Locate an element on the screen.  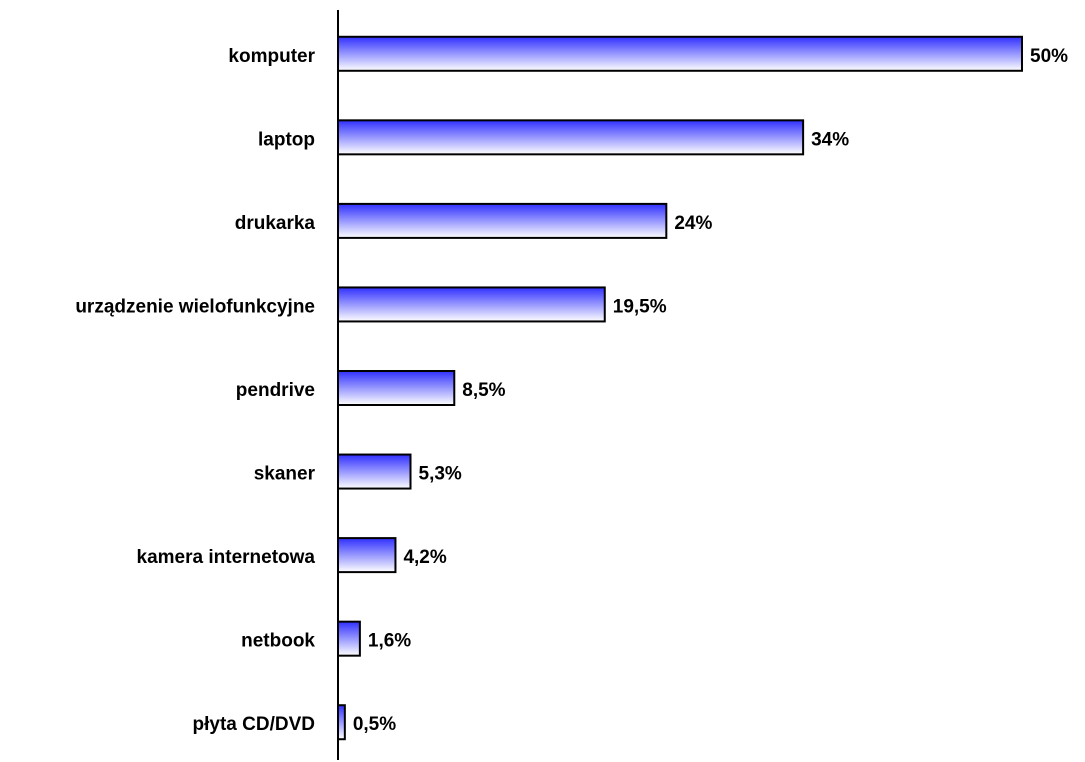
category-label: kamera internetowa is located at coordinates (226, 557).